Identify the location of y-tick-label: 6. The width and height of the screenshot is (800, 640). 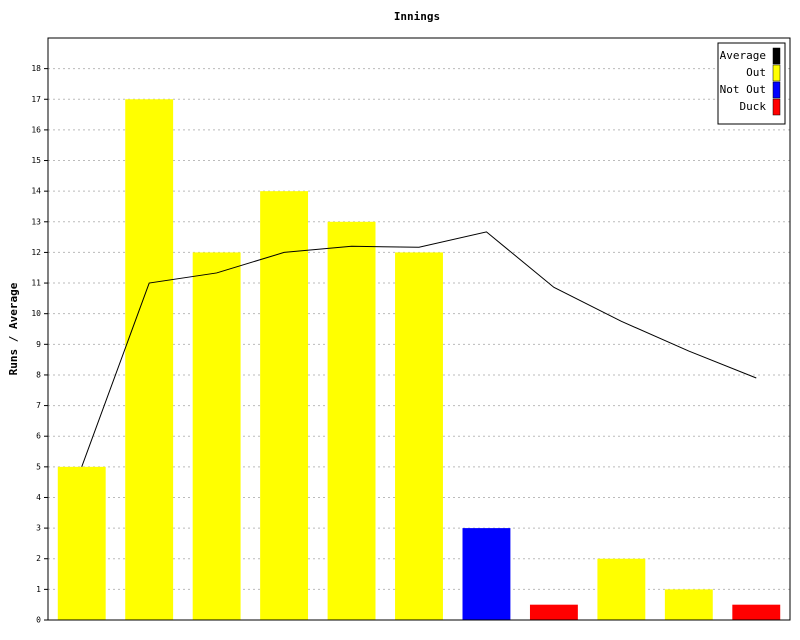
(38, 436).